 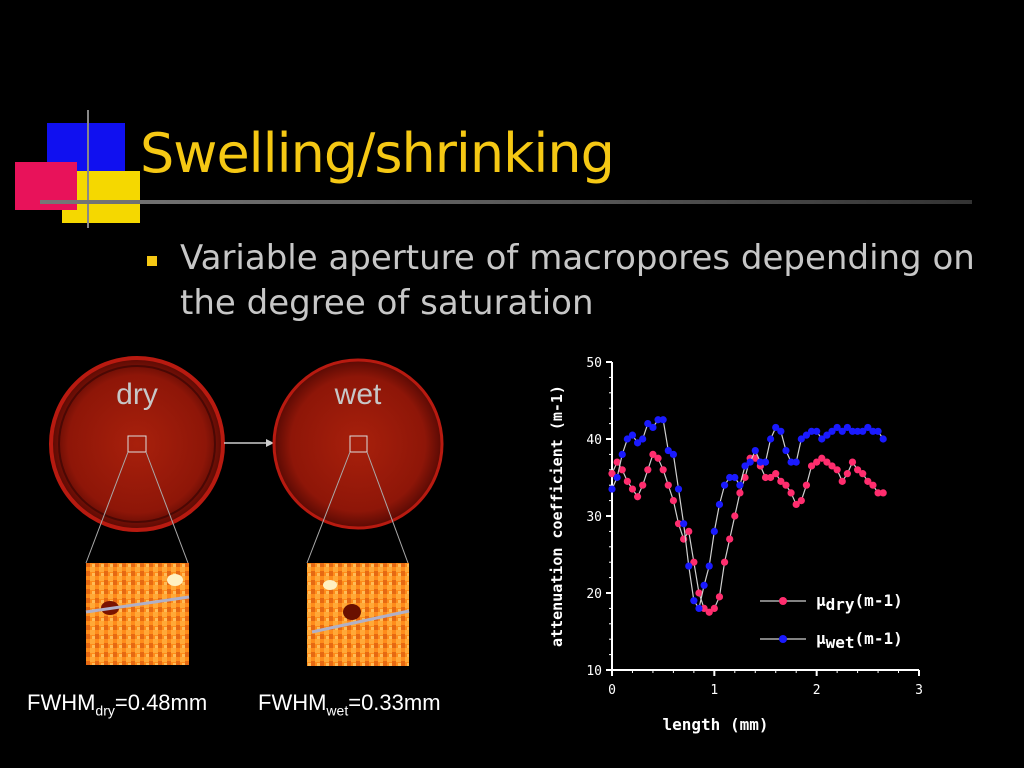 I want to click on dry-roi-box, so click(x=137, y=444).